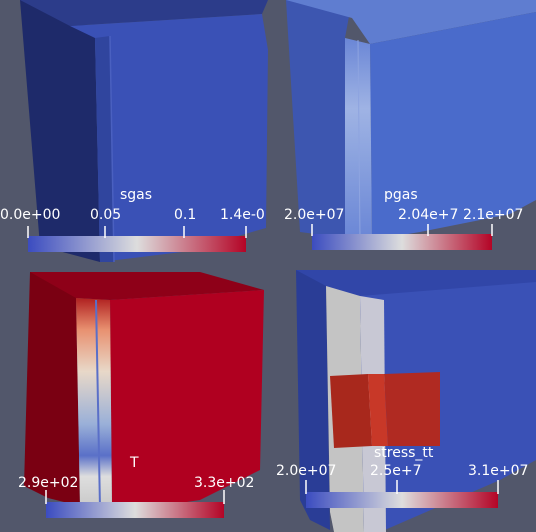  What do you see at coordinates (493, 215) in the screenshot?
I see `pgas-tick-label: 2.1e+07` at bounding box center [493, 215].